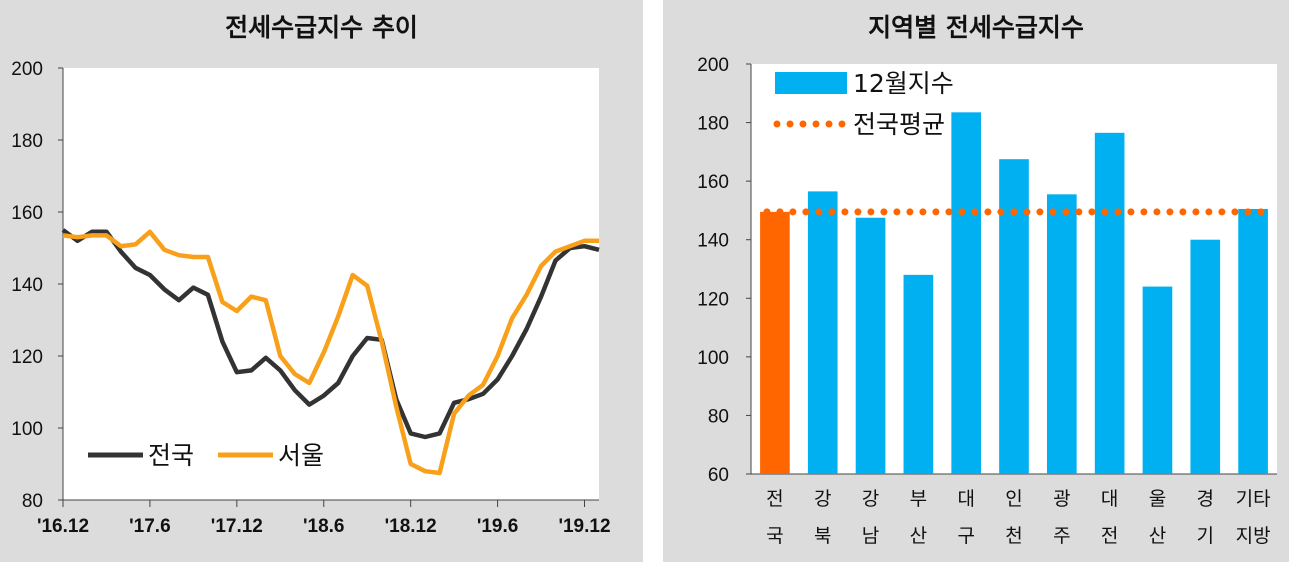  What do you see at coordinates (1109, 536) in the screenshot?
I see `category-label-line2: 전` at bounding box center [1109, 536].